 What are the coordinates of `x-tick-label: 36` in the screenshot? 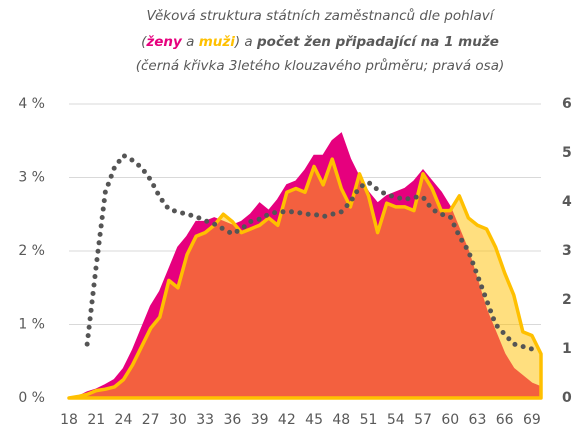 It's located at (232, 420).